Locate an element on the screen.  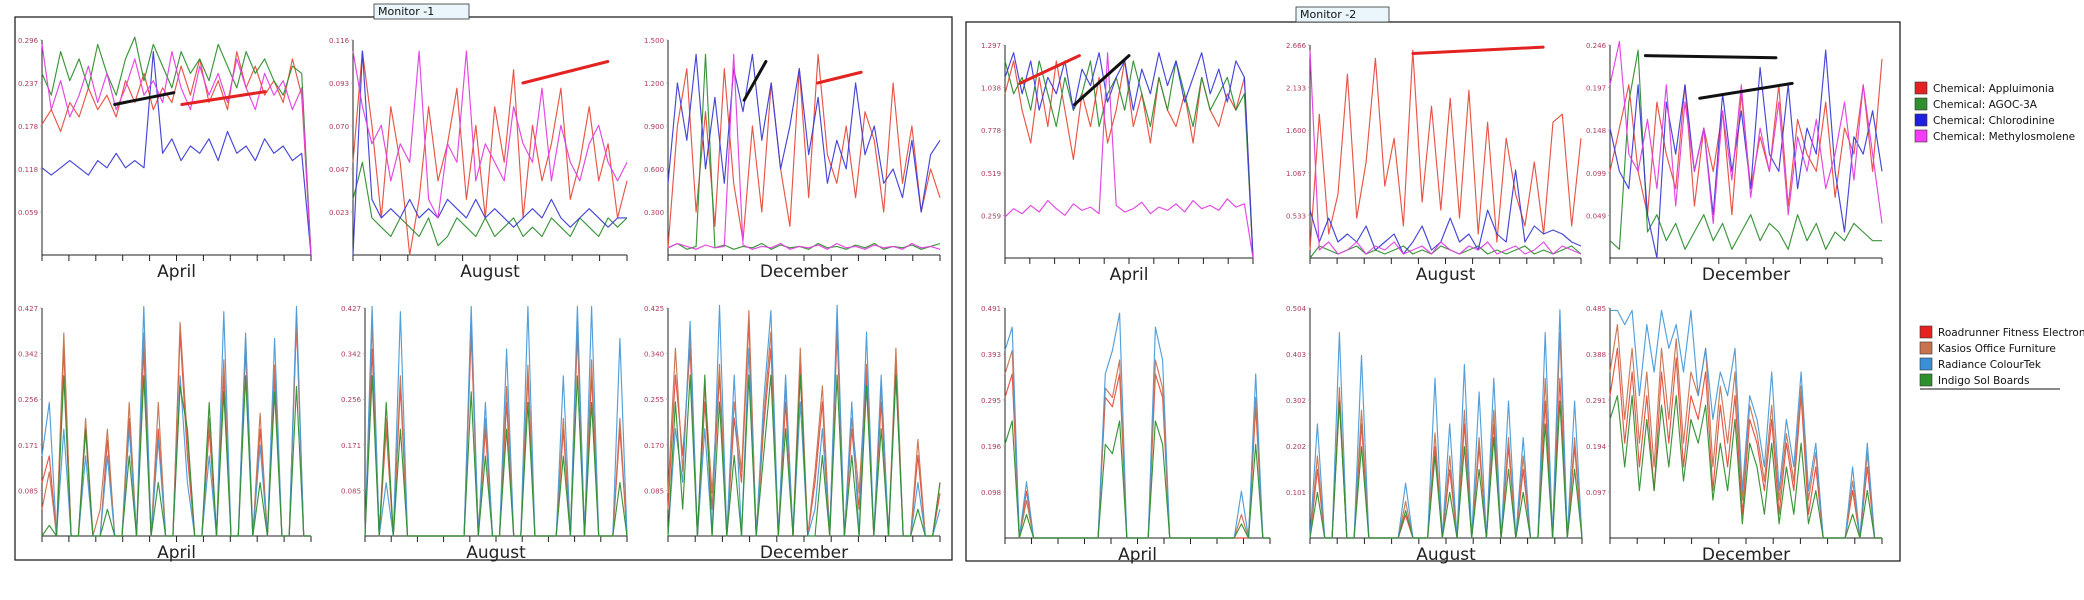
chart-panel-3: 0.246 0.197 0.148 0.099 0.049 December is located at coordinates (1734, 162).